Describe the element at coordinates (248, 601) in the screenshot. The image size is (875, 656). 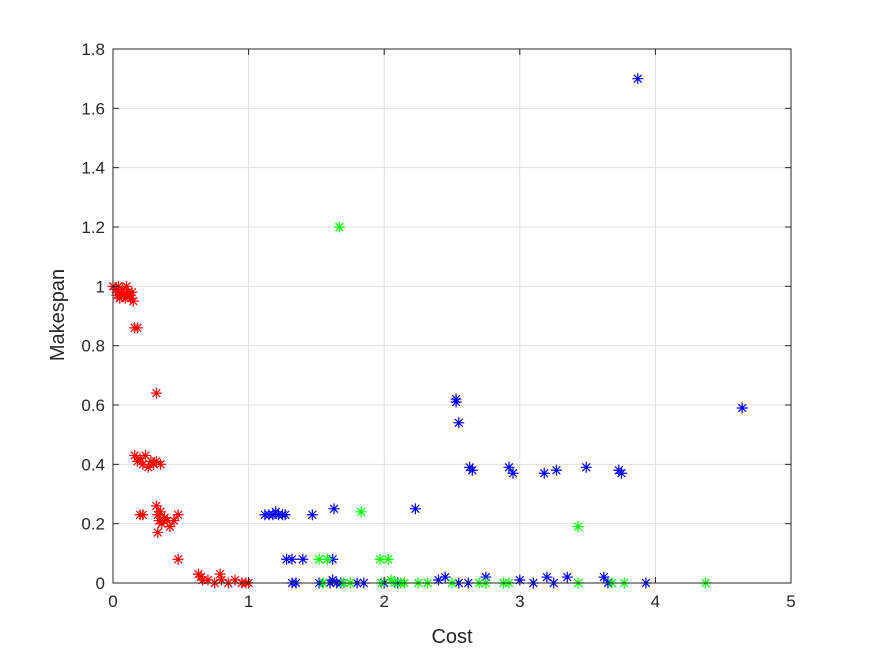
I see `x-tick-label: 1` at that location.